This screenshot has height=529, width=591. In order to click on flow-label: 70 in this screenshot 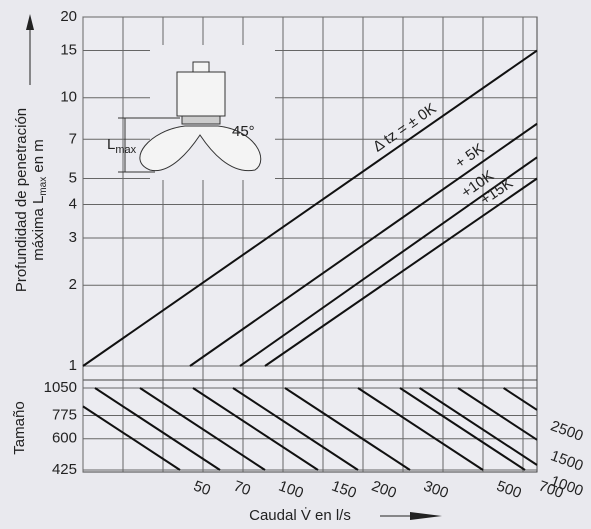, I will do `click(241, 489)`.